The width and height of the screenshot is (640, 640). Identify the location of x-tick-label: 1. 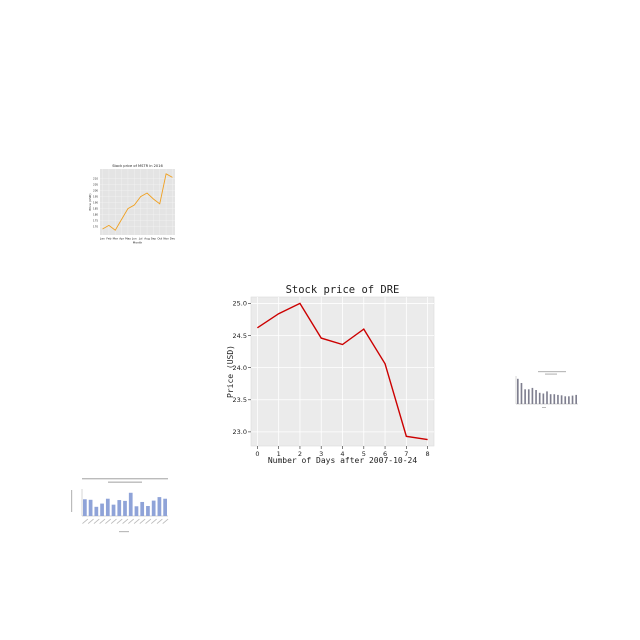
(279, 454).